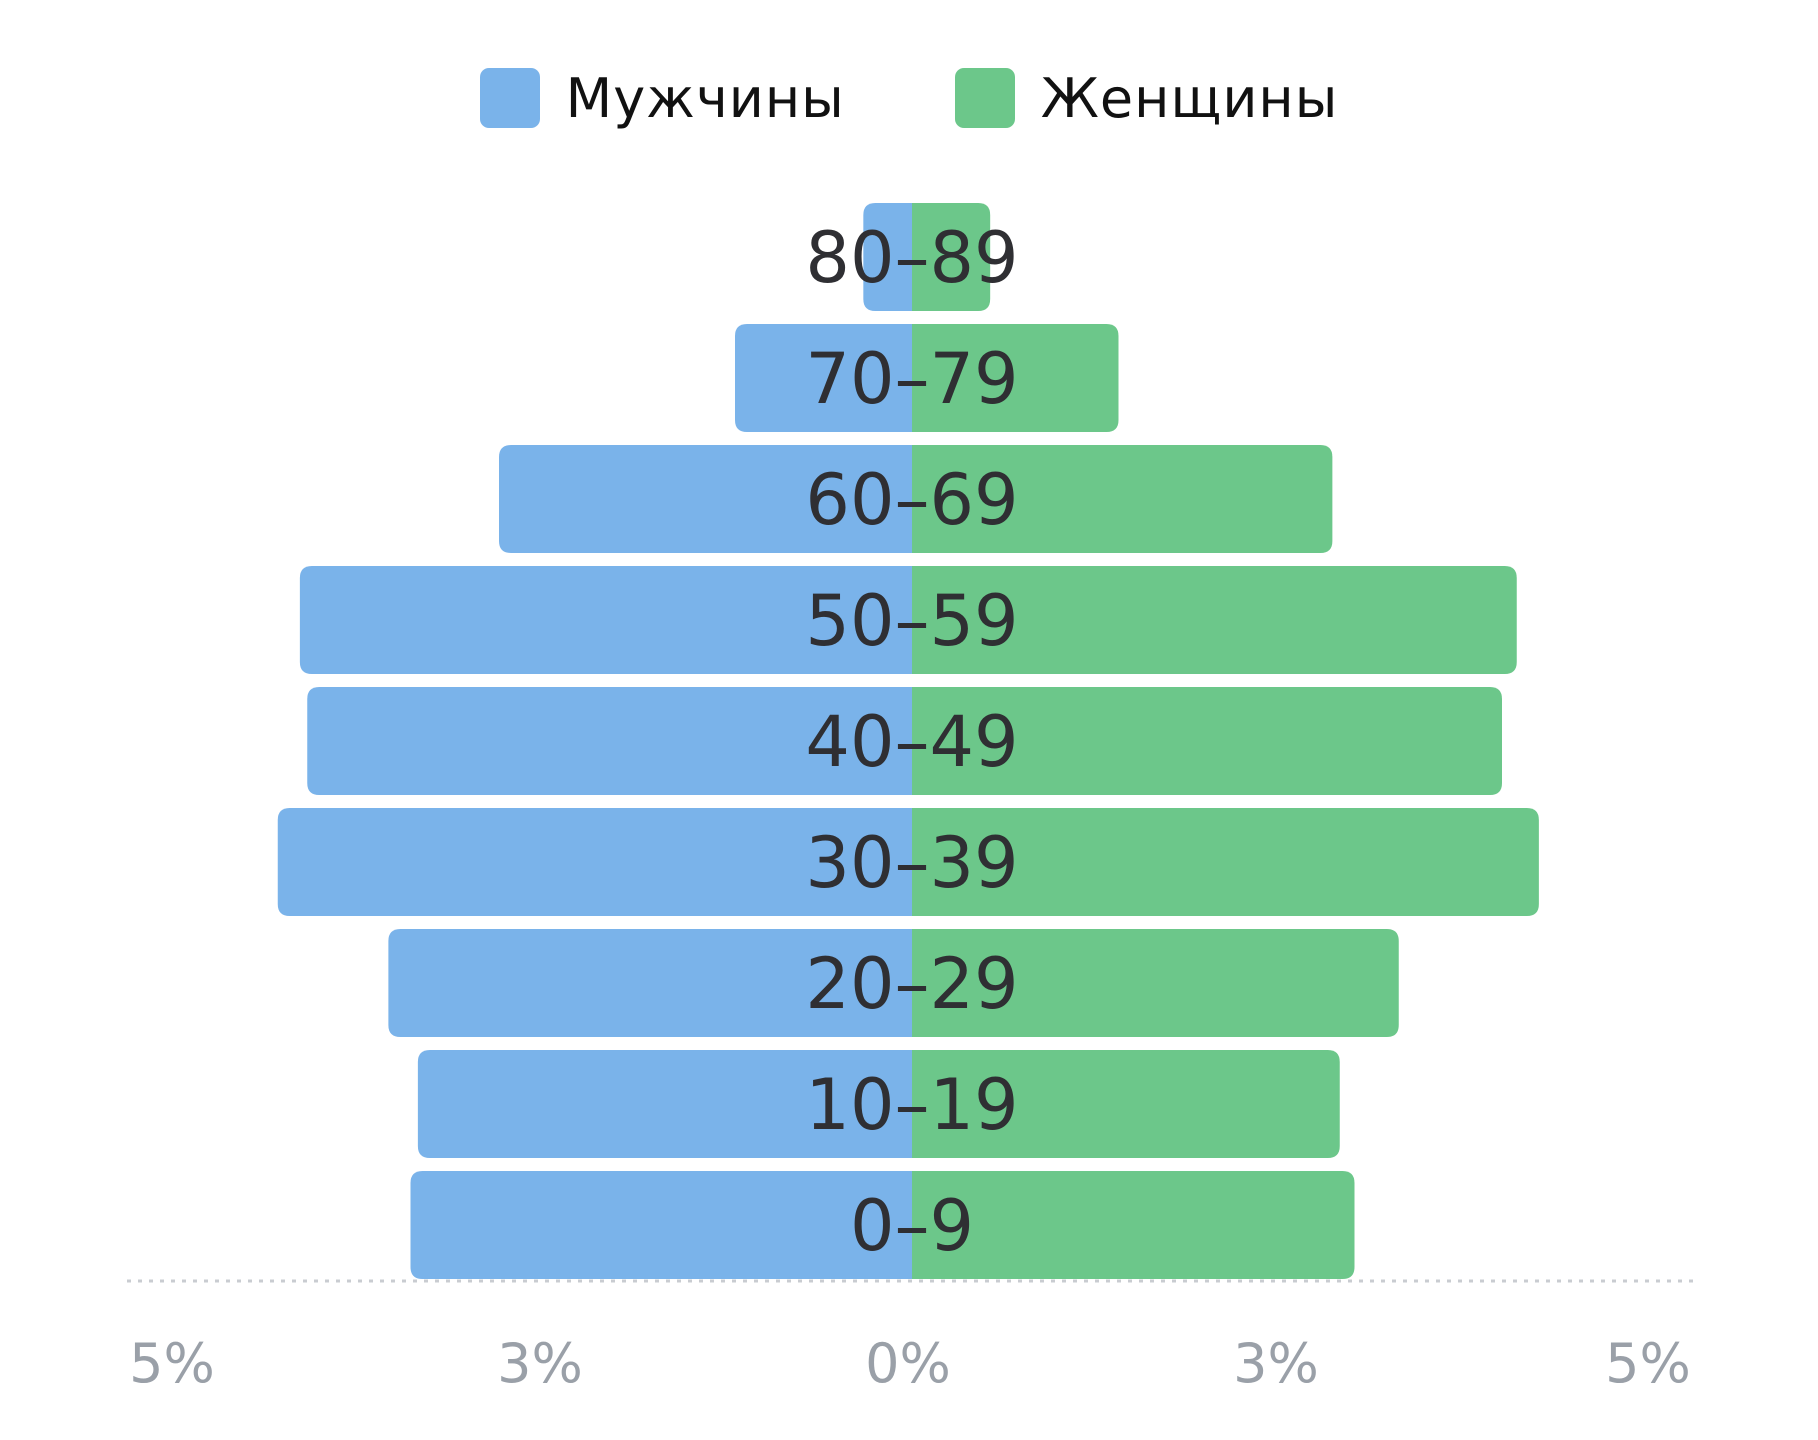  What do you see at coordinates (909, 98) in the screenshot?
I see `legend: Мужчины Женщины` at bounding box center [909, 98].